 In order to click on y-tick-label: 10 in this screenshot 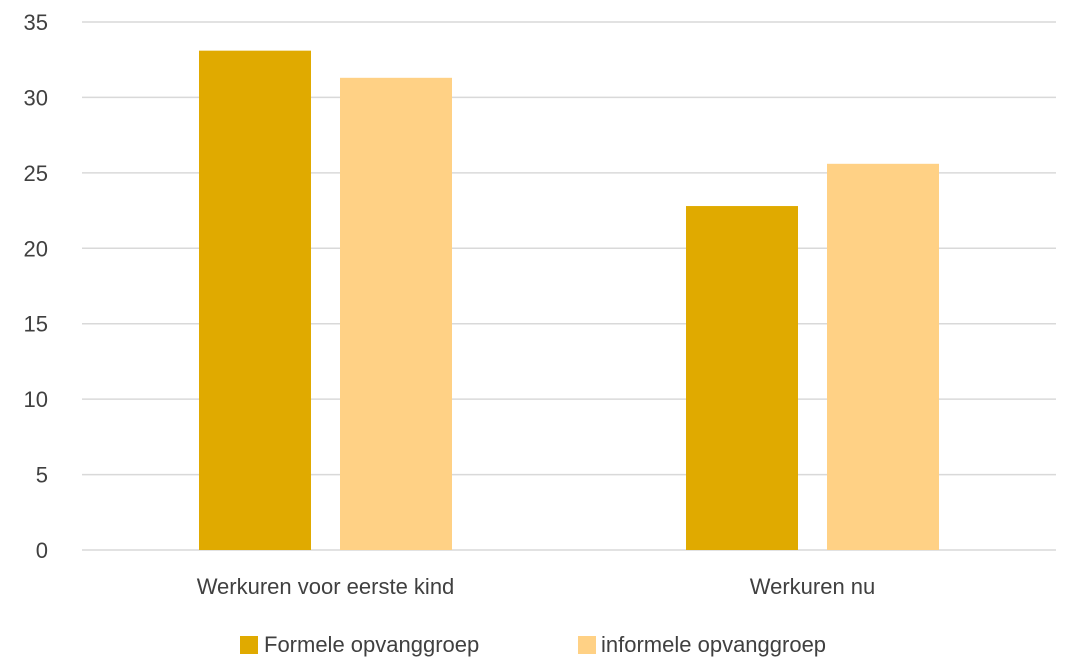, I will do `click(36, 399)`.